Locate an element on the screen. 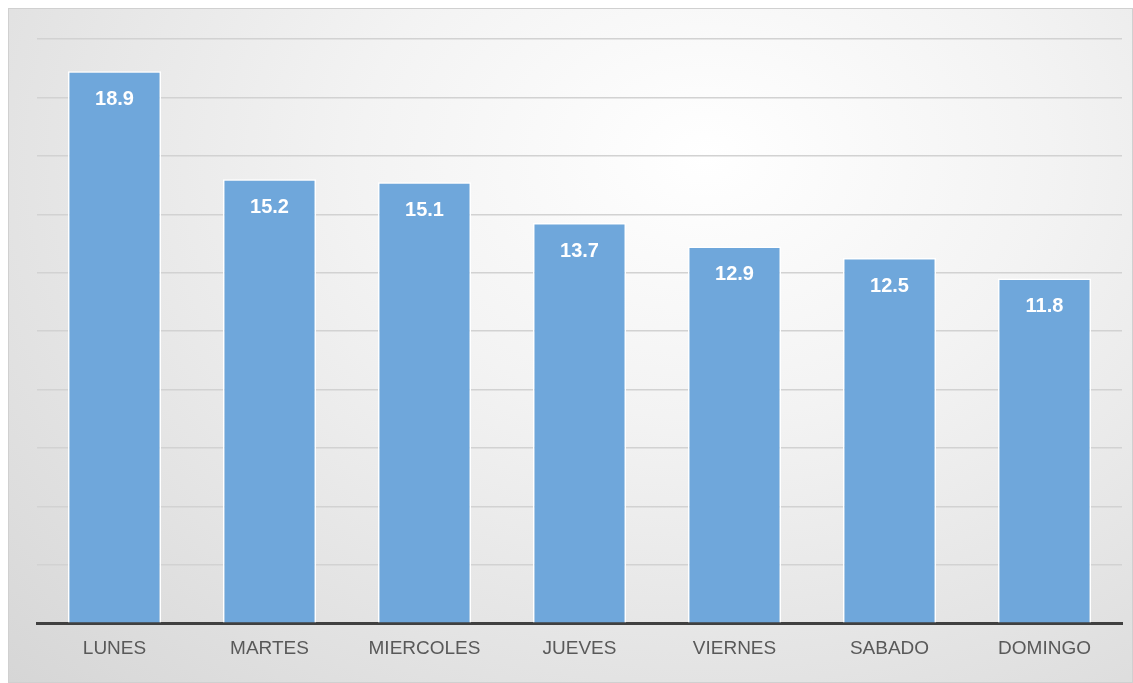 This screenshot has height=683, width=1133. x-tick-label: SABADO is located at coordinates (889, 647).